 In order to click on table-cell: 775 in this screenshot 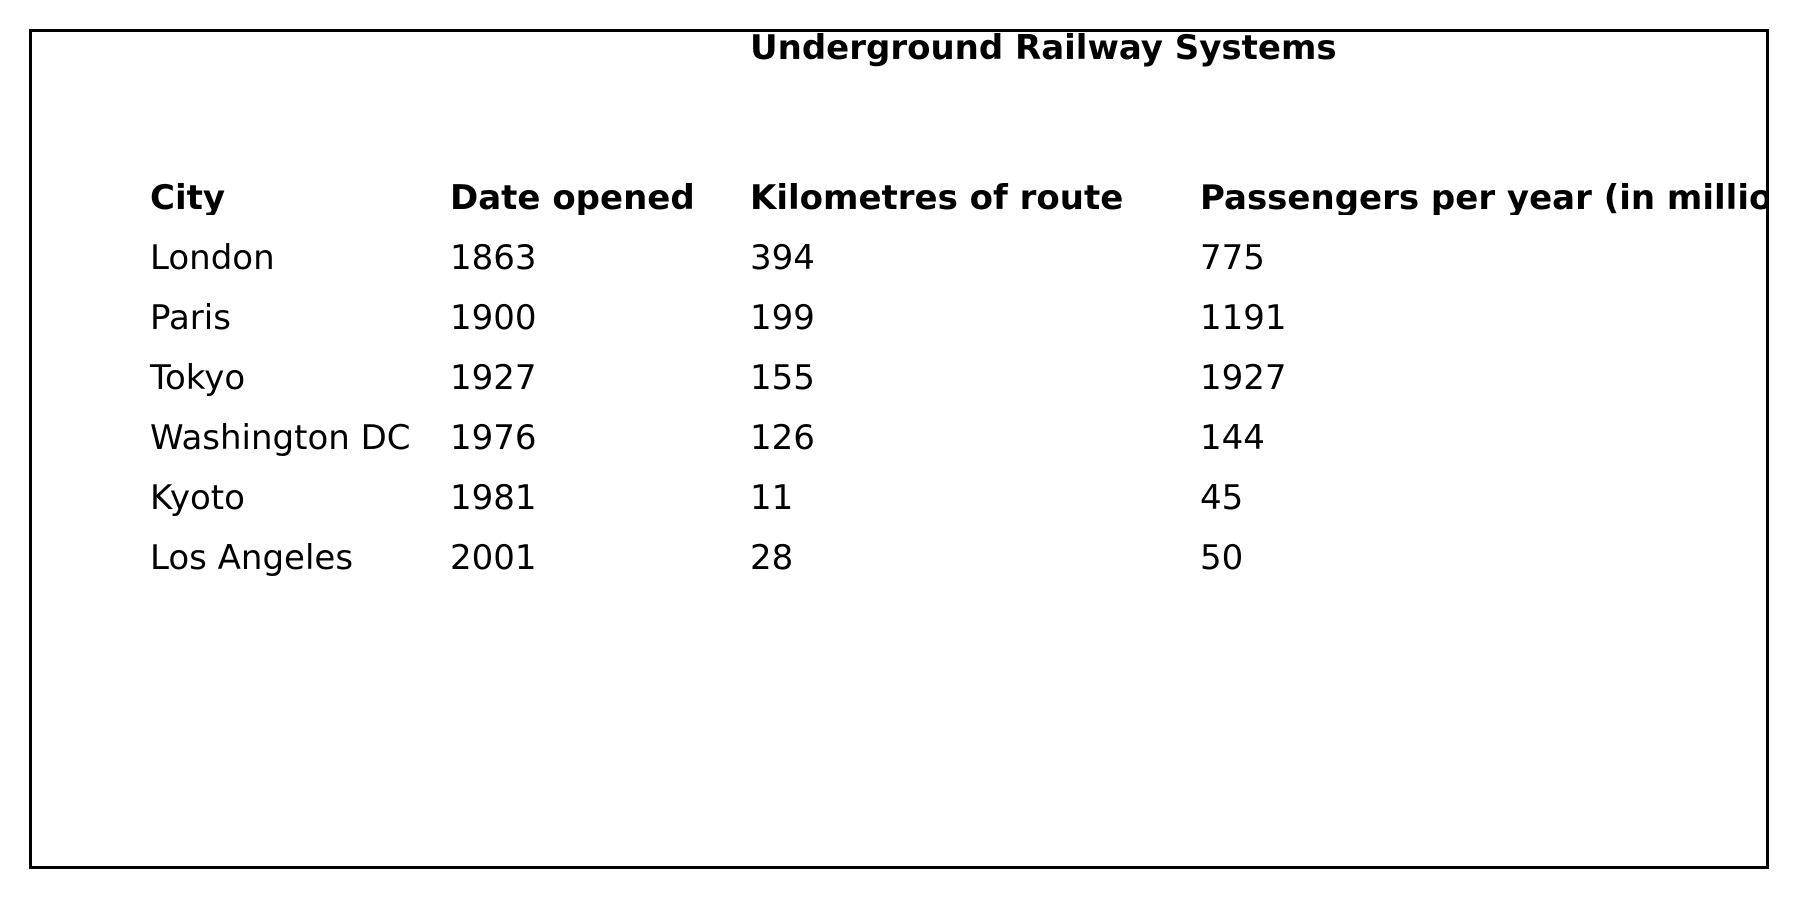, I will do `click(1232, 258)`.